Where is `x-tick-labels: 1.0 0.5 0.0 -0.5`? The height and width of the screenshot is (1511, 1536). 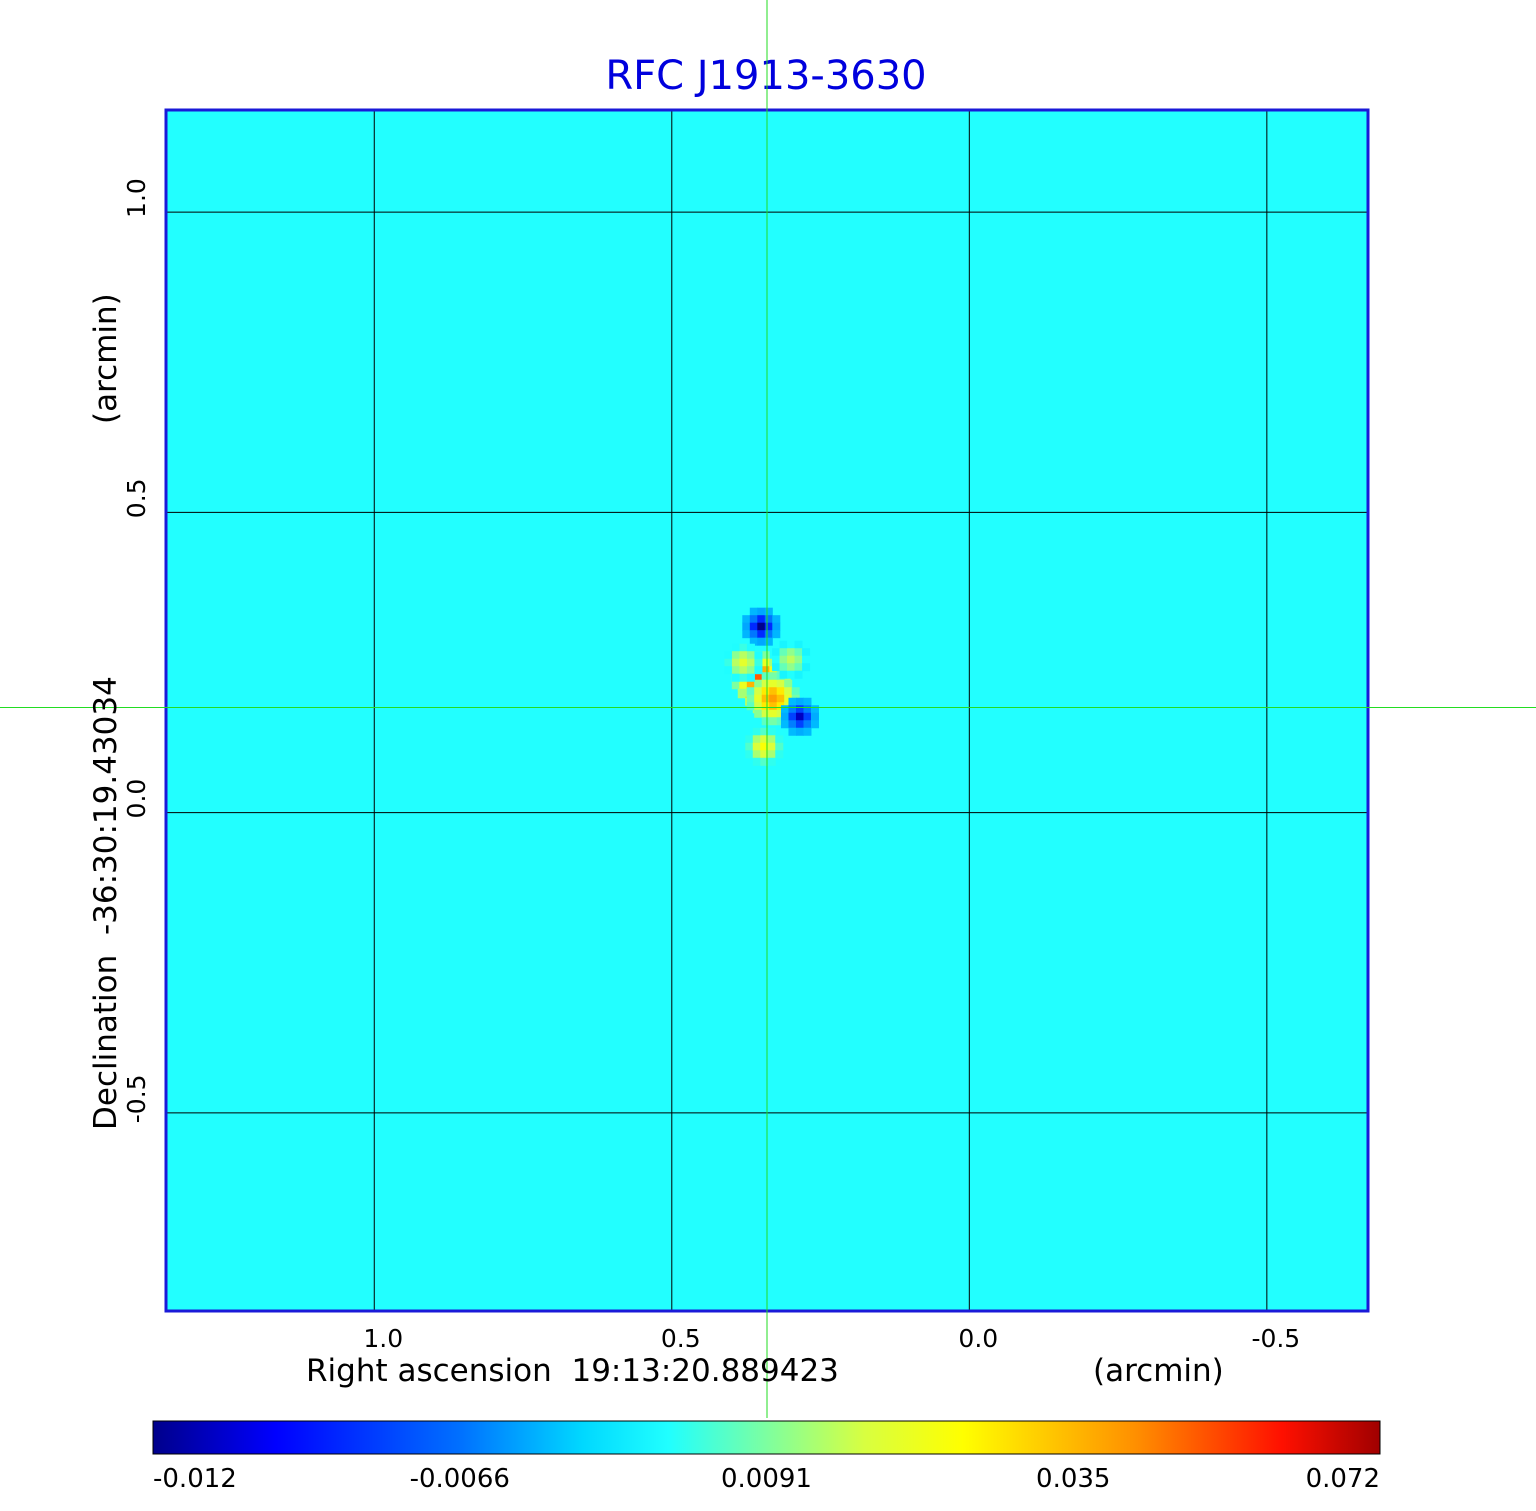
x-tick-labels: 1.0 0.5 0.0 -0.5 is located at coordinates (831, 1338).